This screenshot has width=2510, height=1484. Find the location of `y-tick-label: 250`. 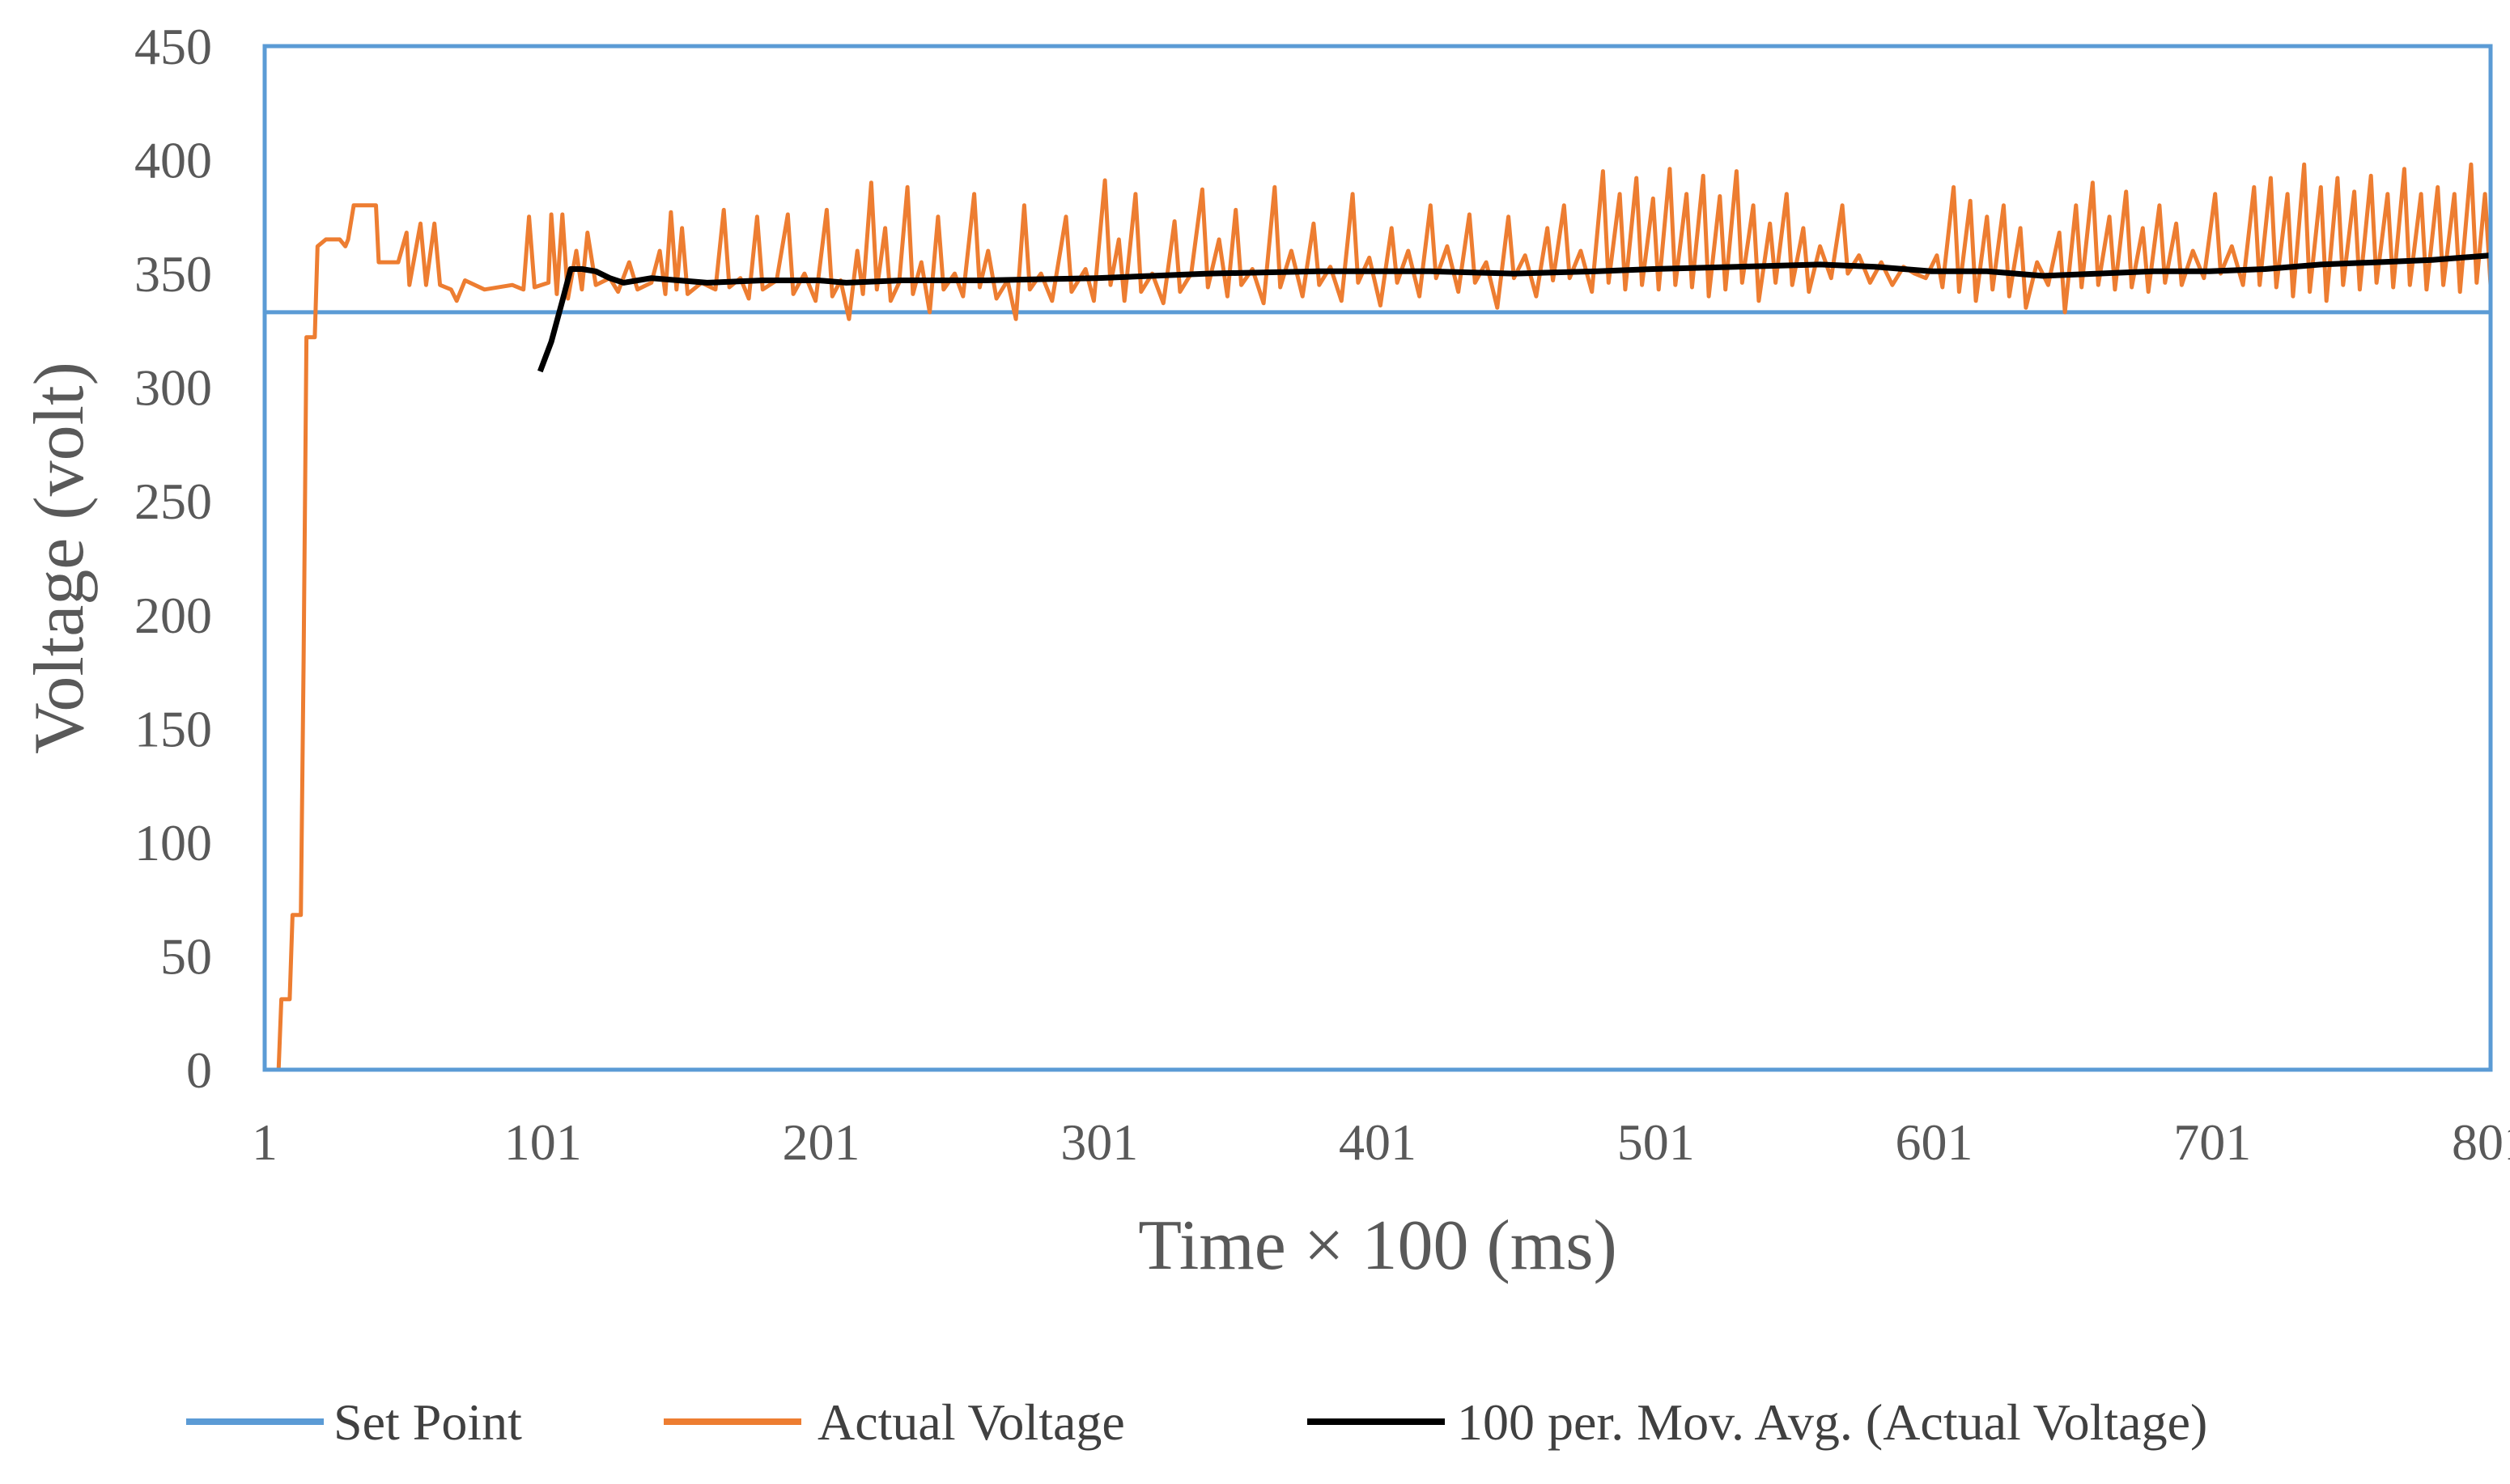

y-tick-label: 250 is located at coordinates (173, 502).